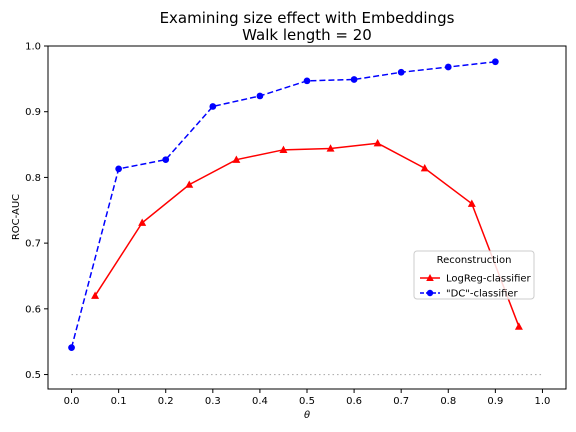 The image size is (576, 432). I want to click on x-tick-label: 1.0, so click(543, 401).